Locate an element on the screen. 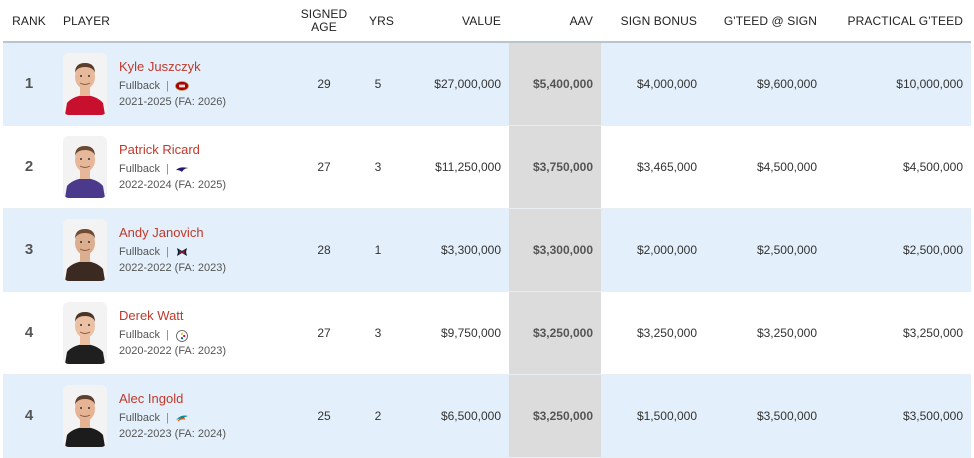 This screenshot has height=458, width=974. ravens-logo-icon is located at coordinates (182, 169).